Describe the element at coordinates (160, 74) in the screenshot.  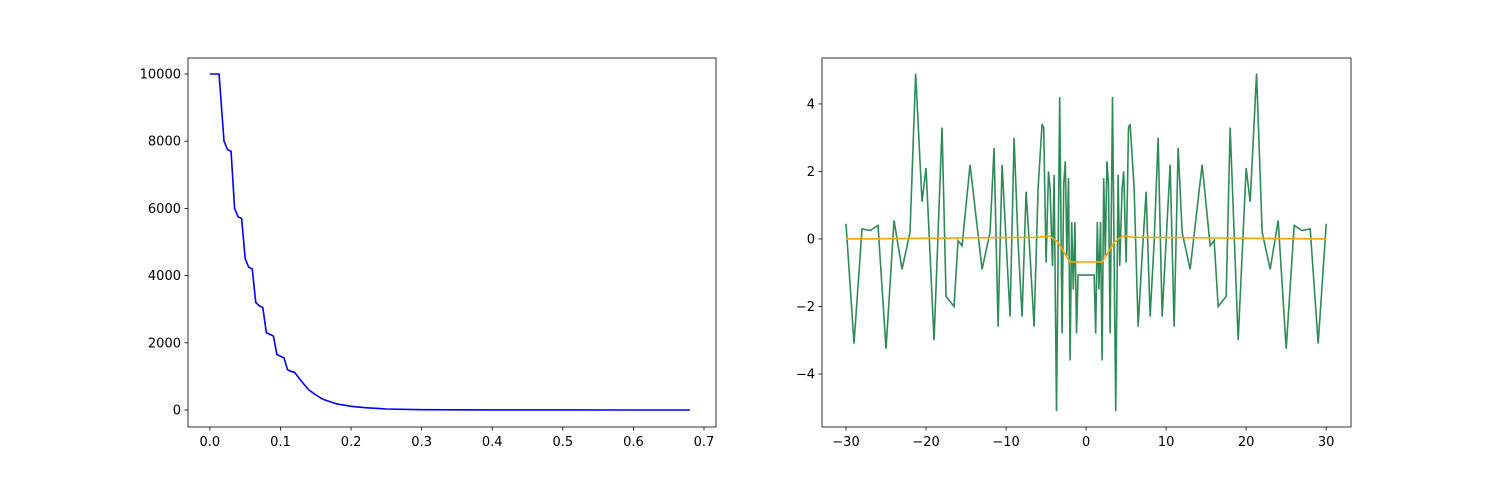
I see `y-tick-label: 10000` at that location.